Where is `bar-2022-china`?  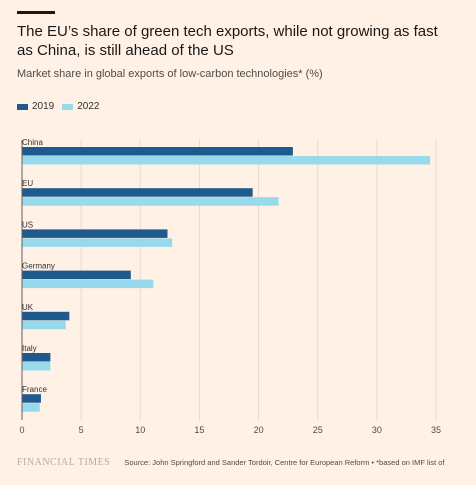
bar-2022-china is located at coordinates (226, 160).